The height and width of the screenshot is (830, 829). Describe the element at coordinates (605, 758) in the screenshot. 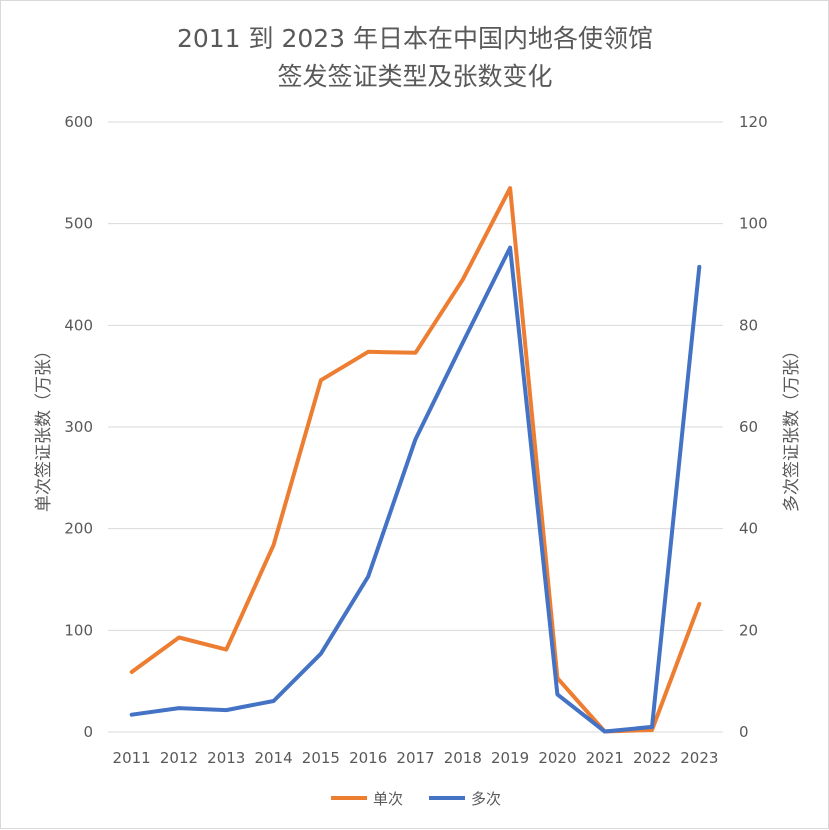

I see `x-tick-label: 2021` at that location.